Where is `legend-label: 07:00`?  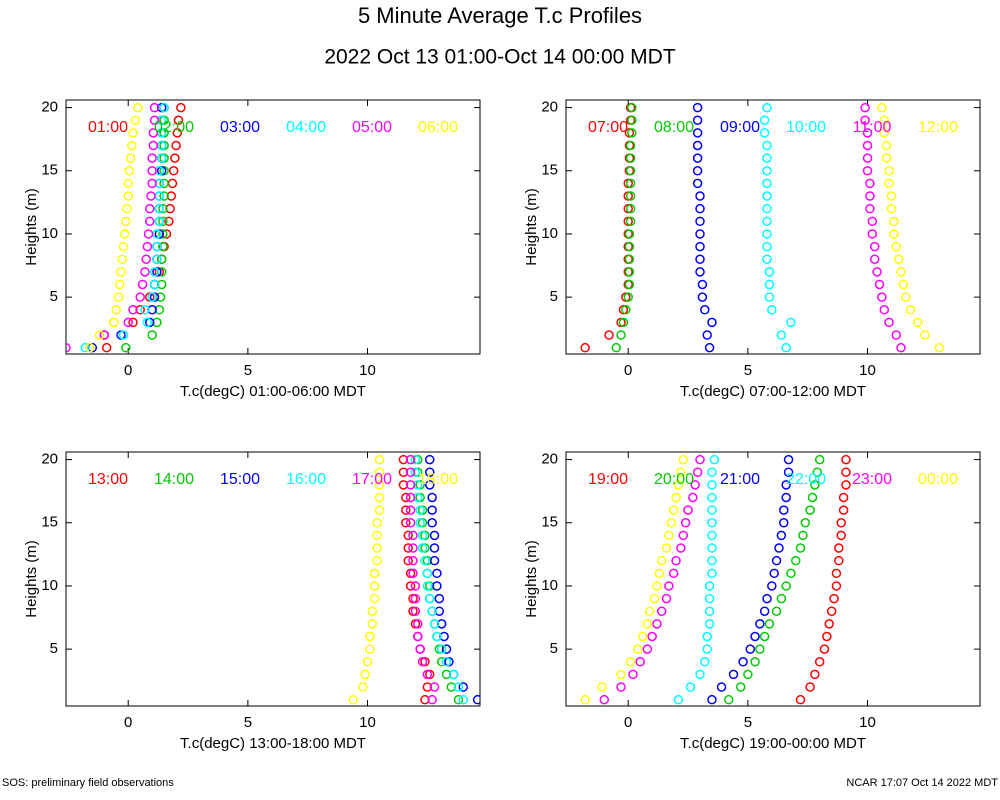
legend-label: 07:00 is located at coordinates (608, 127).